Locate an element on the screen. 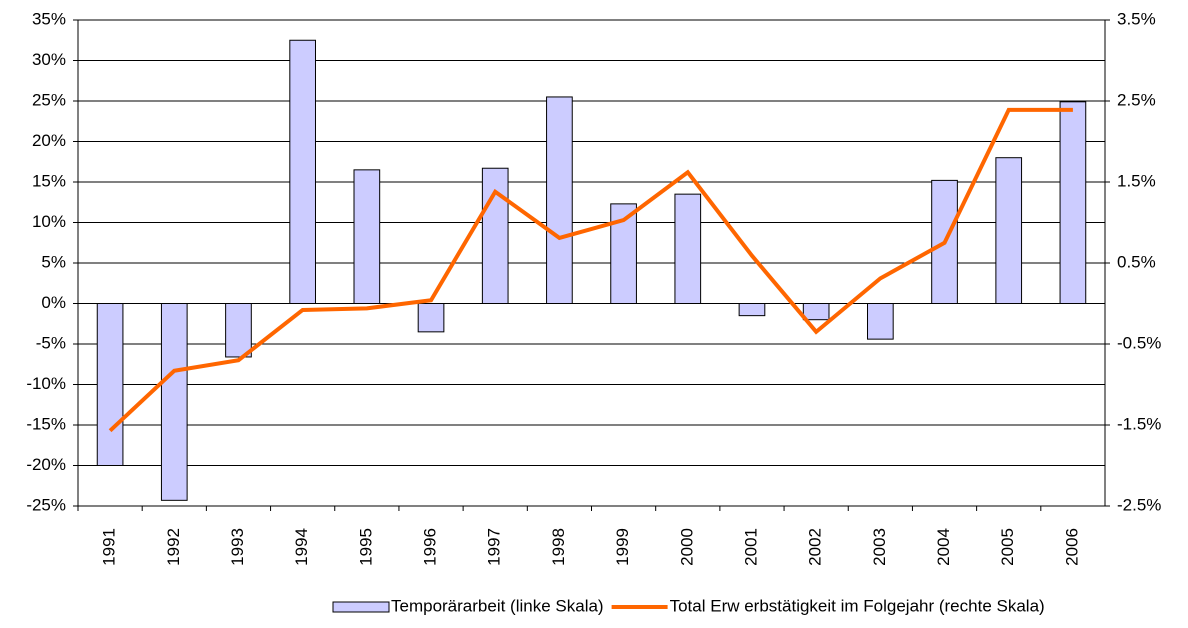  x-tick-label: 1992 is located at coordinates (173, 547).